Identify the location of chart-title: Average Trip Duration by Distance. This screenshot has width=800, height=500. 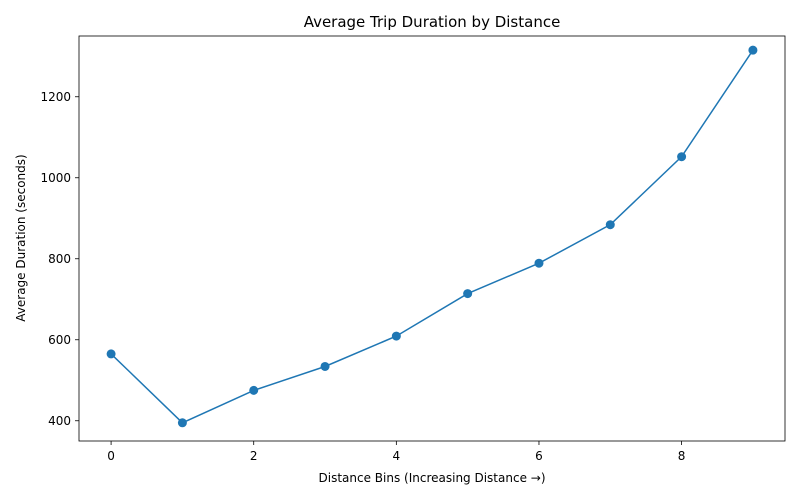
(432, 22).